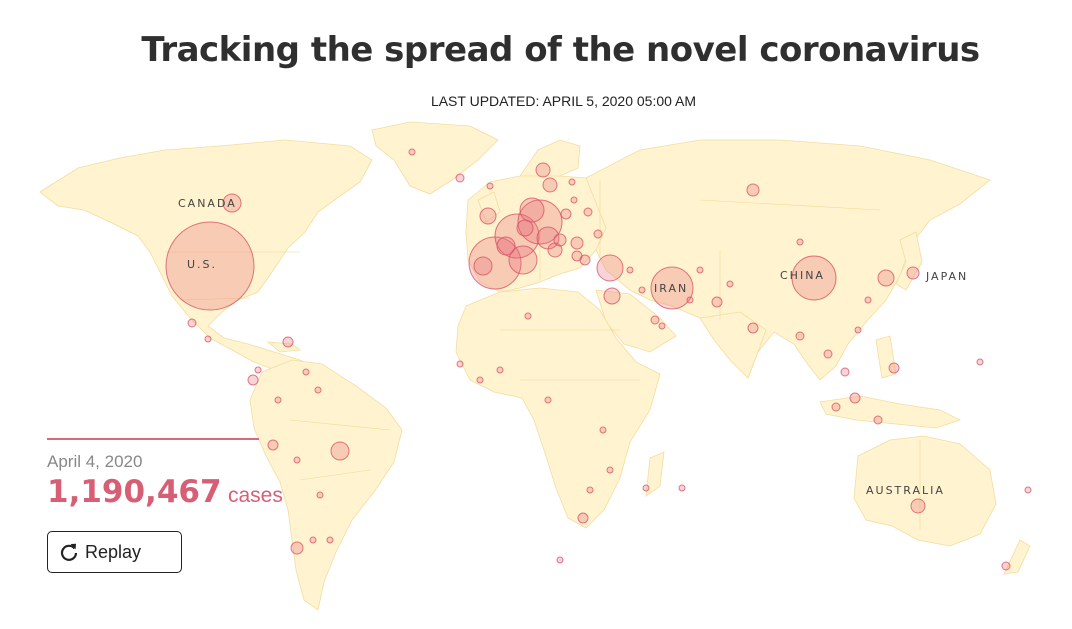 This screenshot has width=1072, height=629. What do you see at coordinates (550, 158) in the screenshot?
I see `landmass-scandinavia` at bounding box center [550, 158].